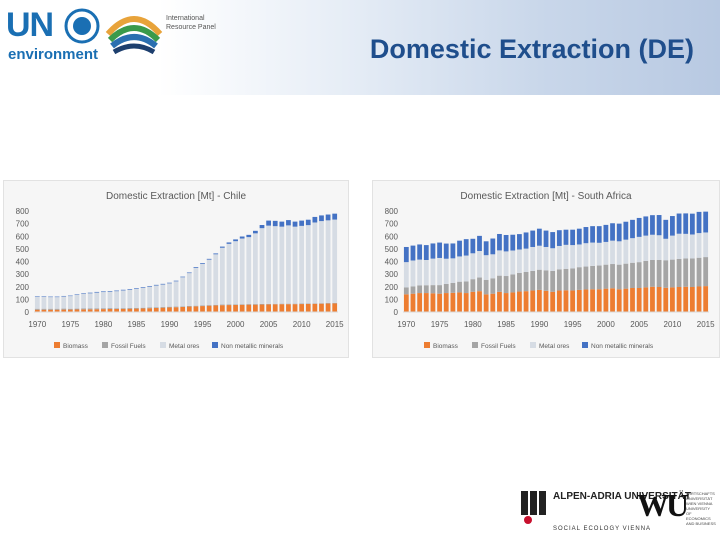 Image resolution: width=720 pixels, height=540 pixels. Describe the element at coordinates (302, 324) in the screenshot. I see `x-tick-label: 2010` at that location.